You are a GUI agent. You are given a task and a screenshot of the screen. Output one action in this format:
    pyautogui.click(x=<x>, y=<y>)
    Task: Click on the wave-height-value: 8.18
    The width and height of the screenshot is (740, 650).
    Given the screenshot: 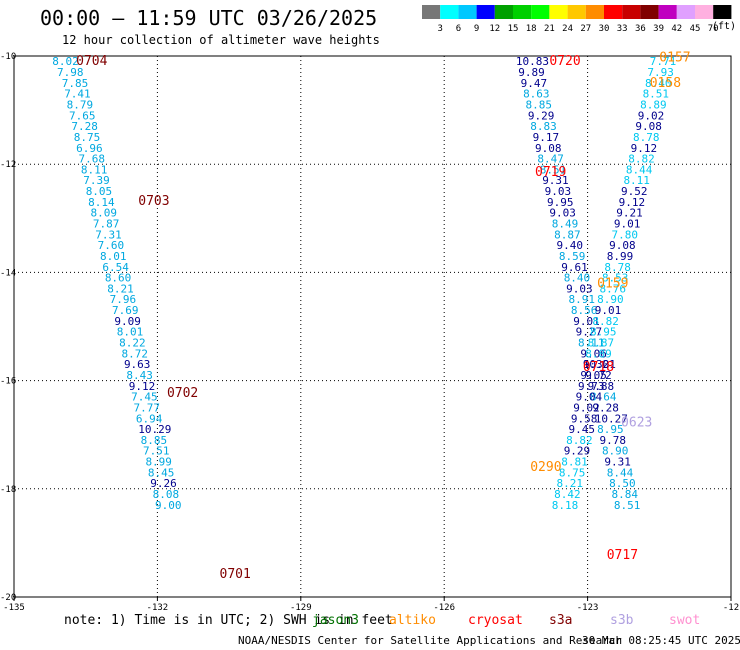 What is the action you would take?
    pyautogui.click(x=565, y=505)
    